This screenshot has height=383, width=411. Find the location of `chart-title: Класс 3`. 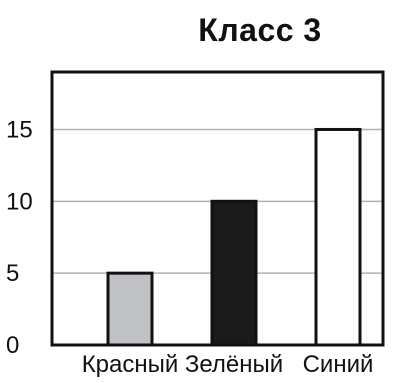

chart-title: Класс 3 is located at coordinates (260, 30).